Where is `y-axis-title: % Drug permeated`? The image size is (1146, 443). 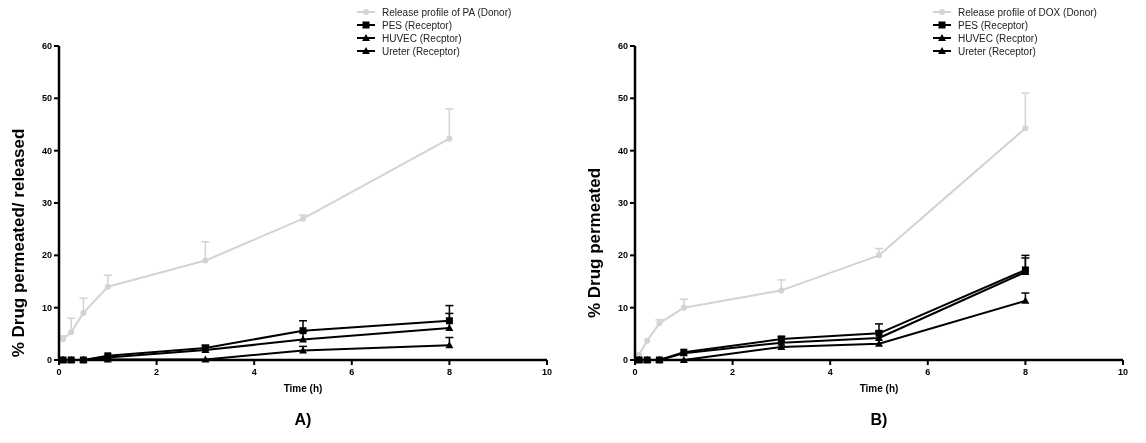
y-axis-title: % Drug permeated is located at coordinates (594, 243).